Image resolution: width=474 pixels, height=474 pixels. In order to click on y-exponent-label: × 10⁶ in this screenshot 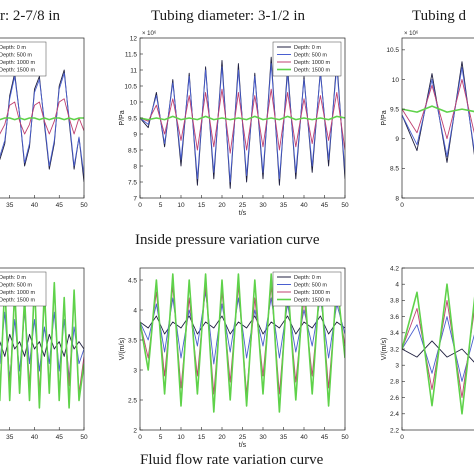, I will do `click(149, 33)`.